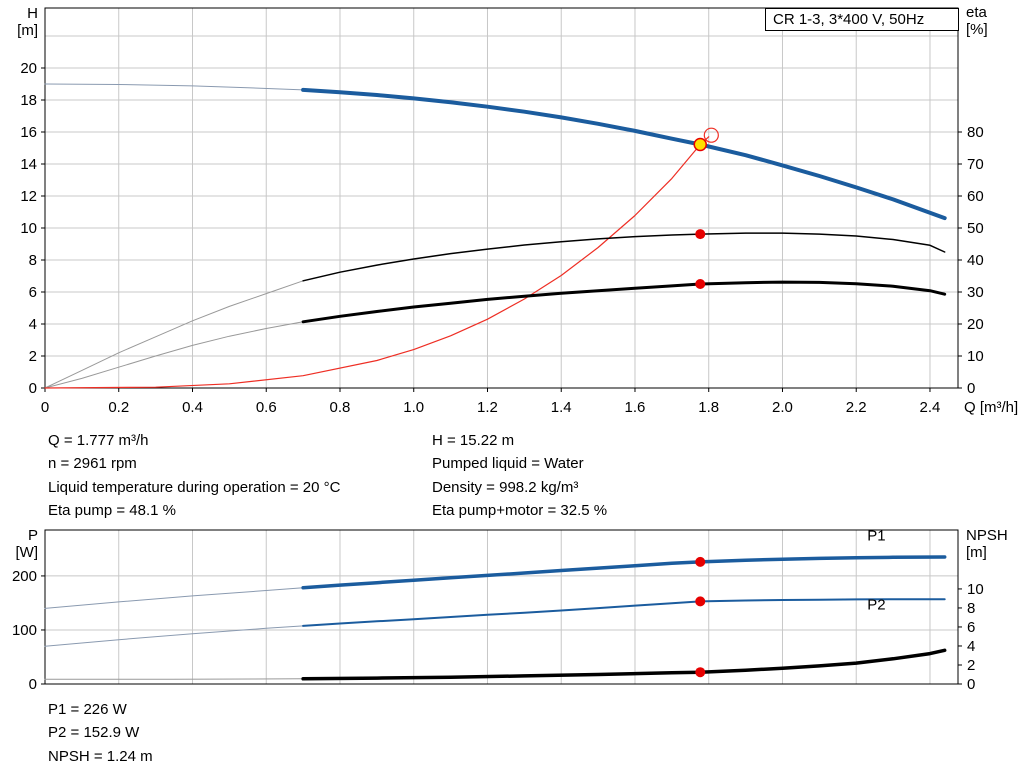 The image size is (1024, 781). Describe the element at coordinates (118, 407) in the screenshot. I see `x-tick-label: 0.2` at that location.